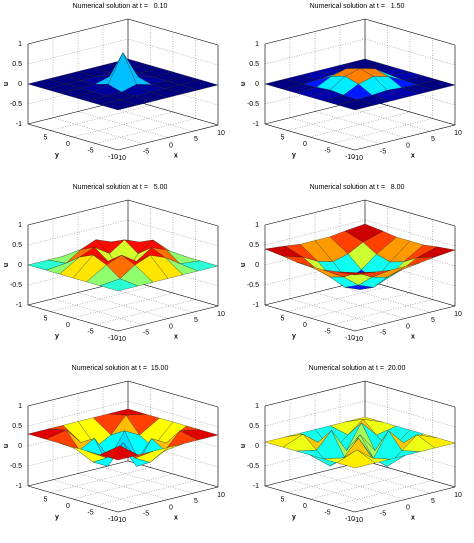  I want to click on surface-patch, so click(119, 105).